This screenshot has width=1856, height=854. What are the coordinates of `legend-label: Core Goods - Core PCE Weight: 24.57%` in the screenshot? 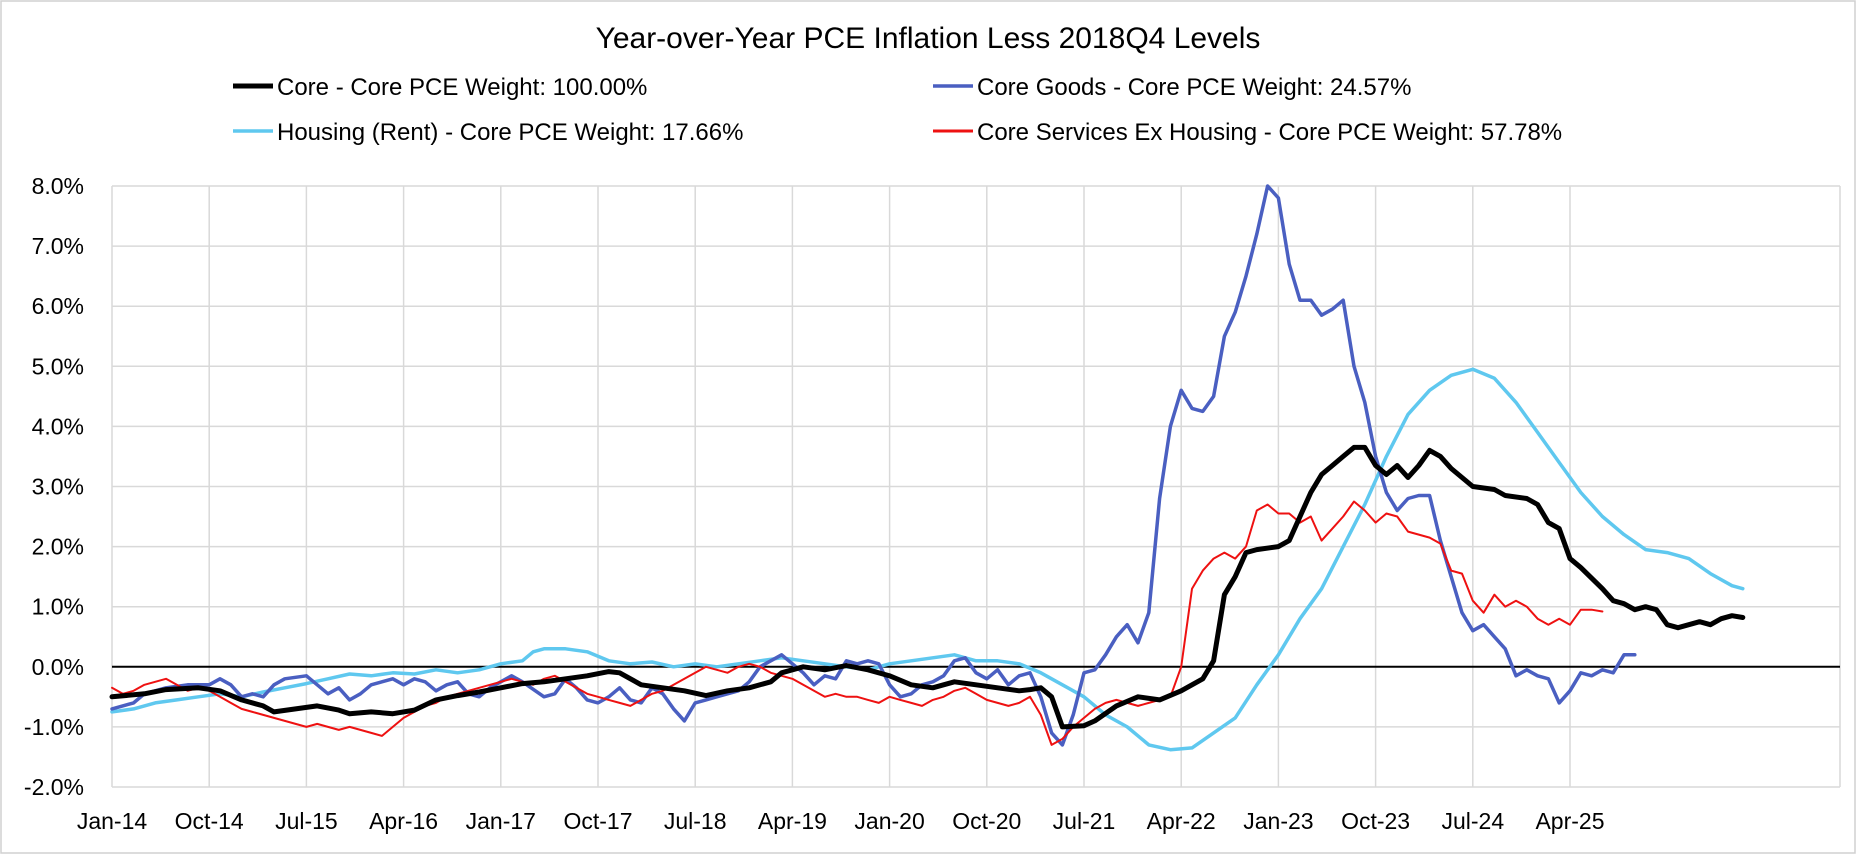 It's located at (1194, 87).